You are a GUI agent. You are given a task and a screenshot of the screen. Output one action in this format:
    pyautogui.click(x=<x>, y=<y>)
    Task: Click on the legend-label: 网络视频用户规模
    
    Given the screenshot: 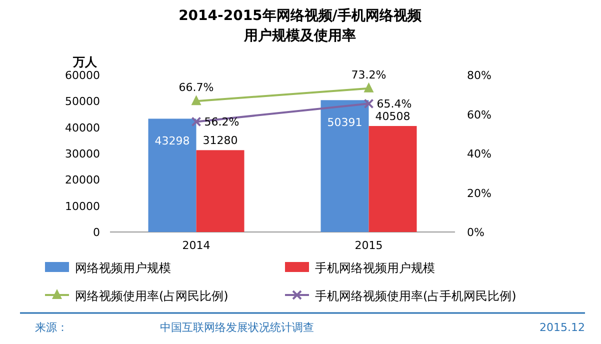 What is the action you would take?
    pyautogui.click(x=123, y=268)
    